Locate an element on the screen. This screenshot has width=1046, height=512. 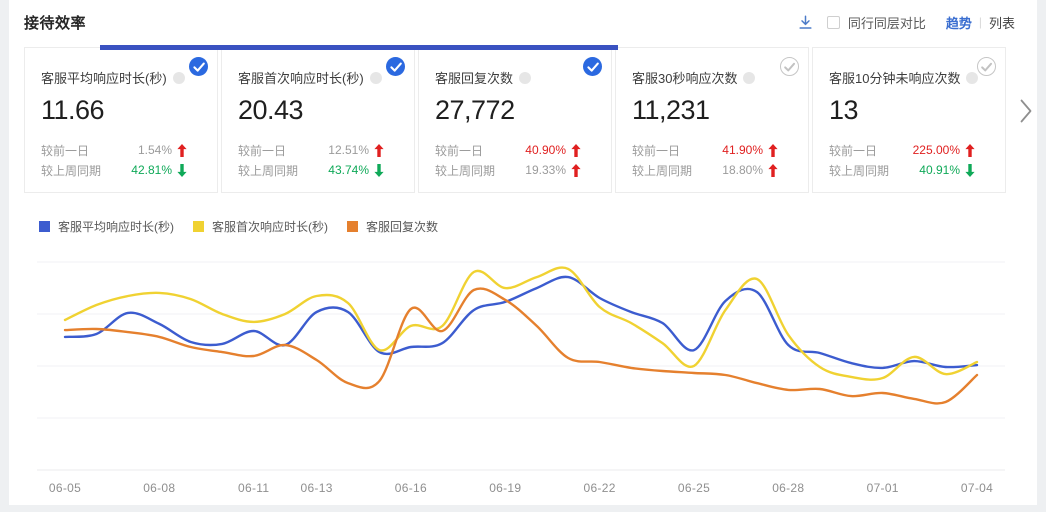
header-controls: 同行同层对比 趋势 | 列表 is located at coordinates (906, 22).